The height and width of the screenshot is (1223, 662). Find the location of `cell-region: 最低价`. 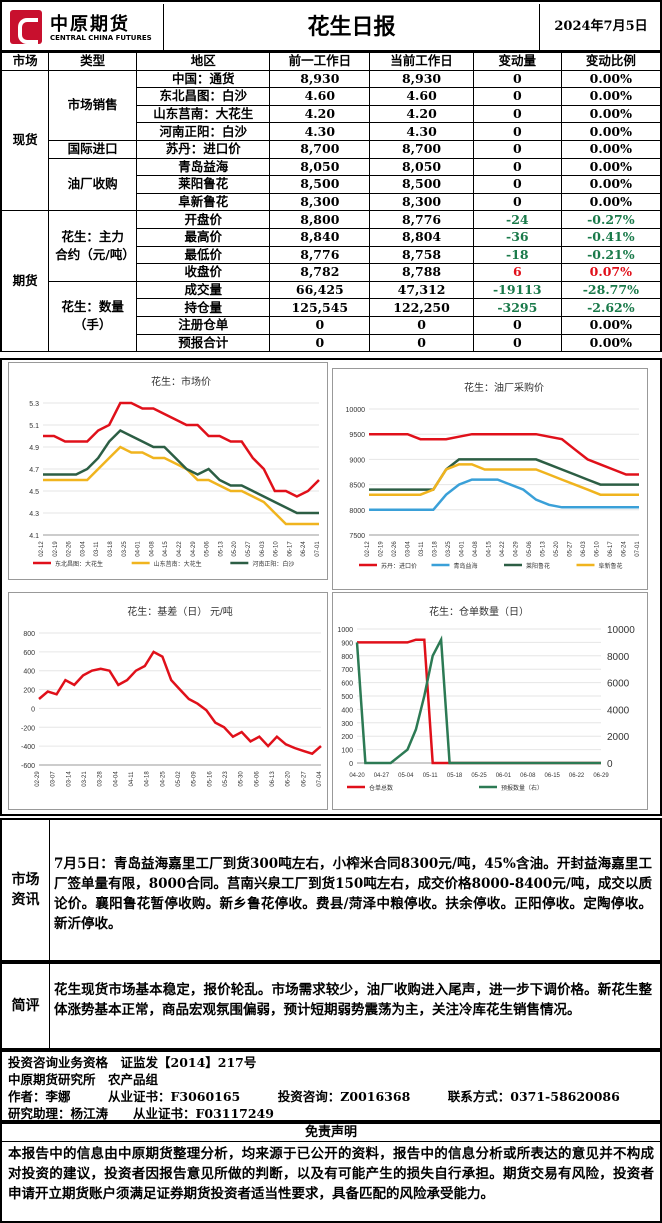

cell-region: 最低价 is located at coordinates (203, 255).